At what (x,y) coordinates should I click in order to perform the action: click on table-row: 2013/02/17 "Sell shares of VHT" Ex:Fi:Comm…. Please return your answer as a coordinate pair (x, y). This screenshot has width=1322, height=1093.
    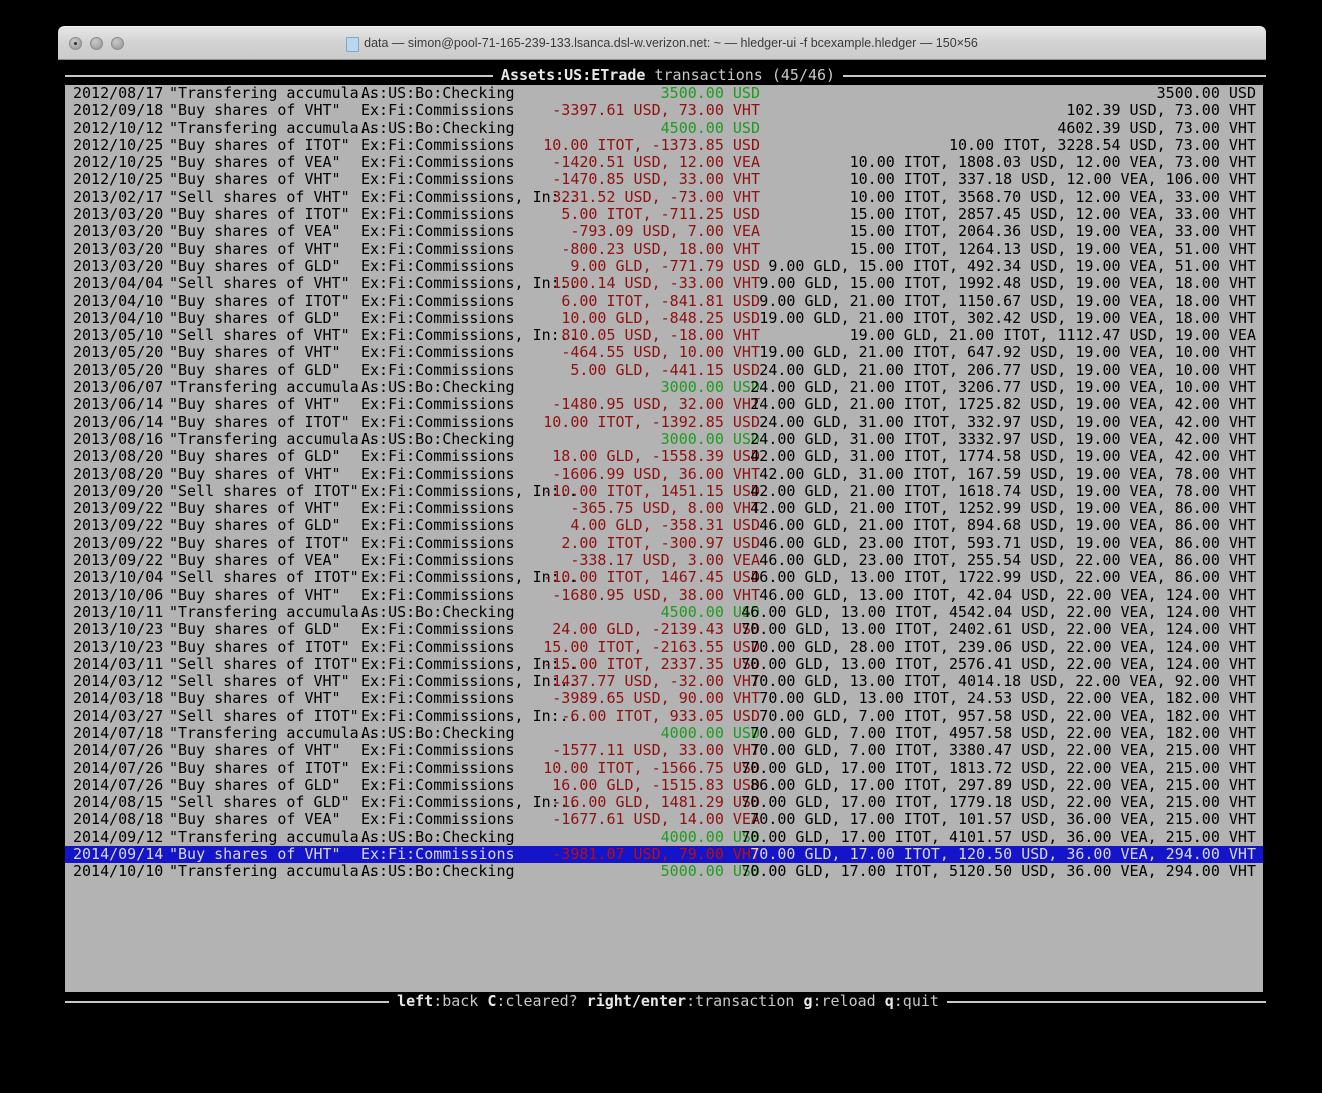
    Looking at the image, I should click on (664, 196).